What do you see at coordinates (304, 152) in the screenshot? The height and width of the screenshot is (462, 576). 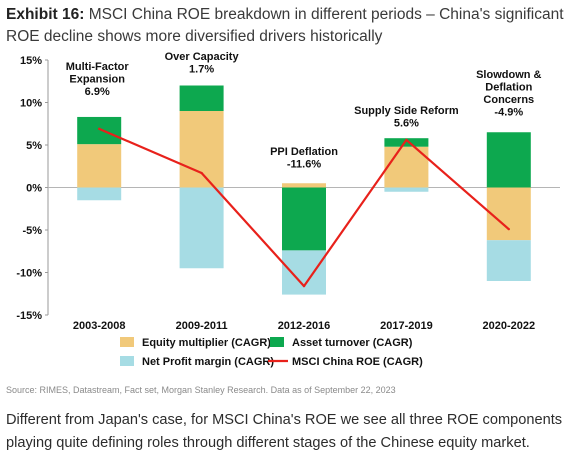 I see `annotation-2012-2016: PPI Deflation` at bounding box center [304, 152].